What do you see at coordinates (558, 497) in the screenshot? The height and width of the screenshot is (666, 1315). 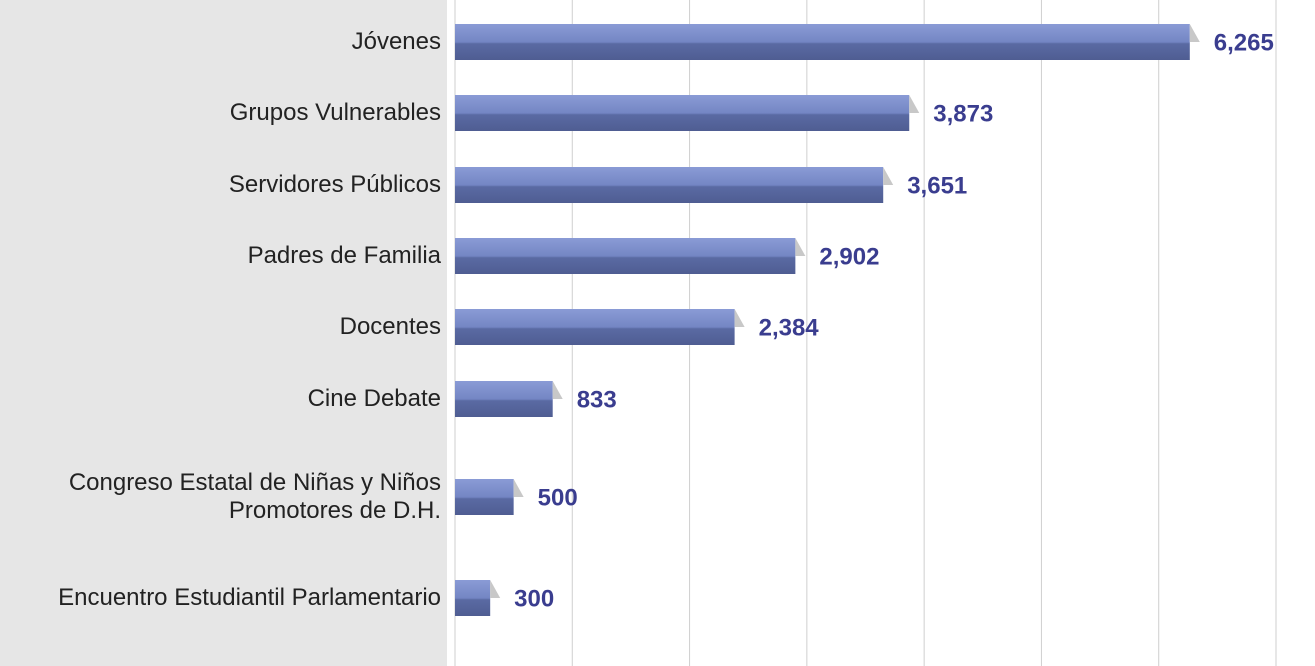 I see `value-label: 500` at bounding box center [558, 497].